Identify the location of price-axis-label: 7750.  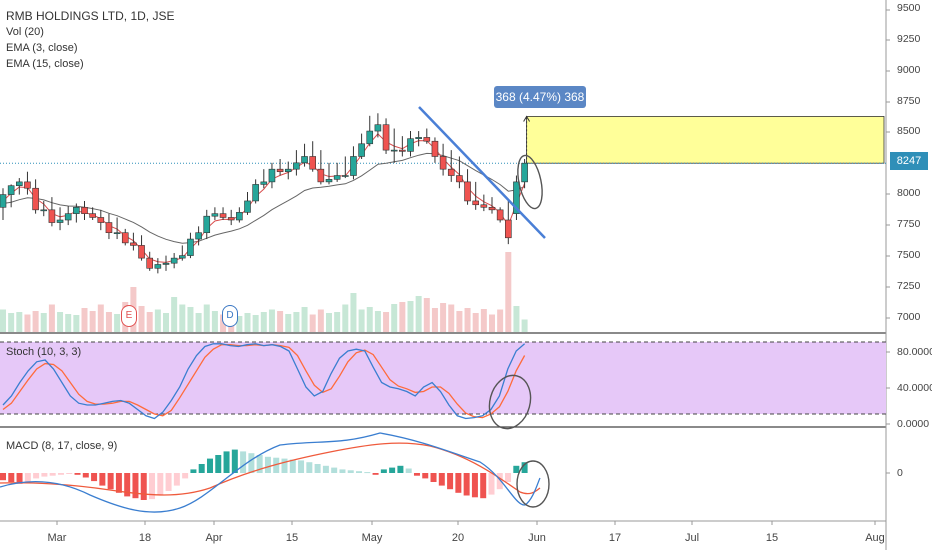
(909, 224).